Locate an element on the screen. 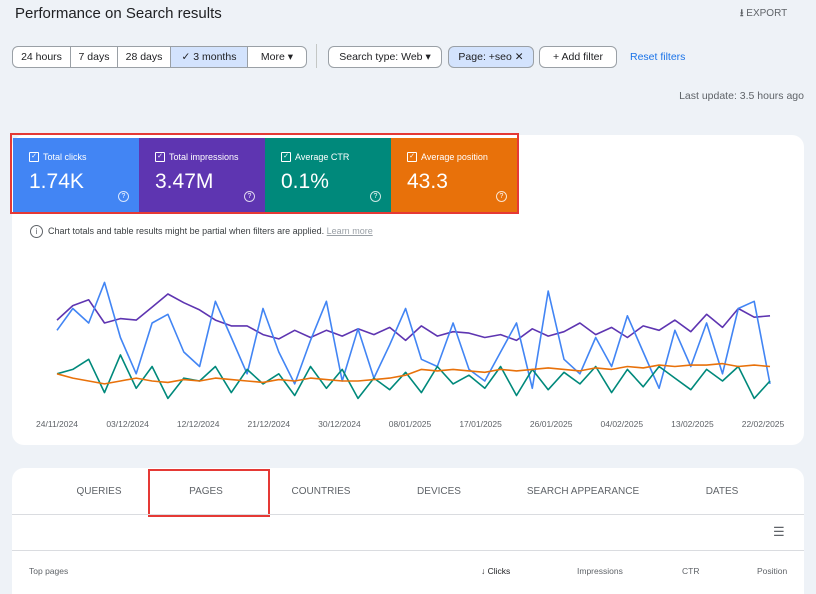 The width and height of the screenshot is (816, 594). export-button: ⭳ EXPORT is located at coordinates (764, 13).